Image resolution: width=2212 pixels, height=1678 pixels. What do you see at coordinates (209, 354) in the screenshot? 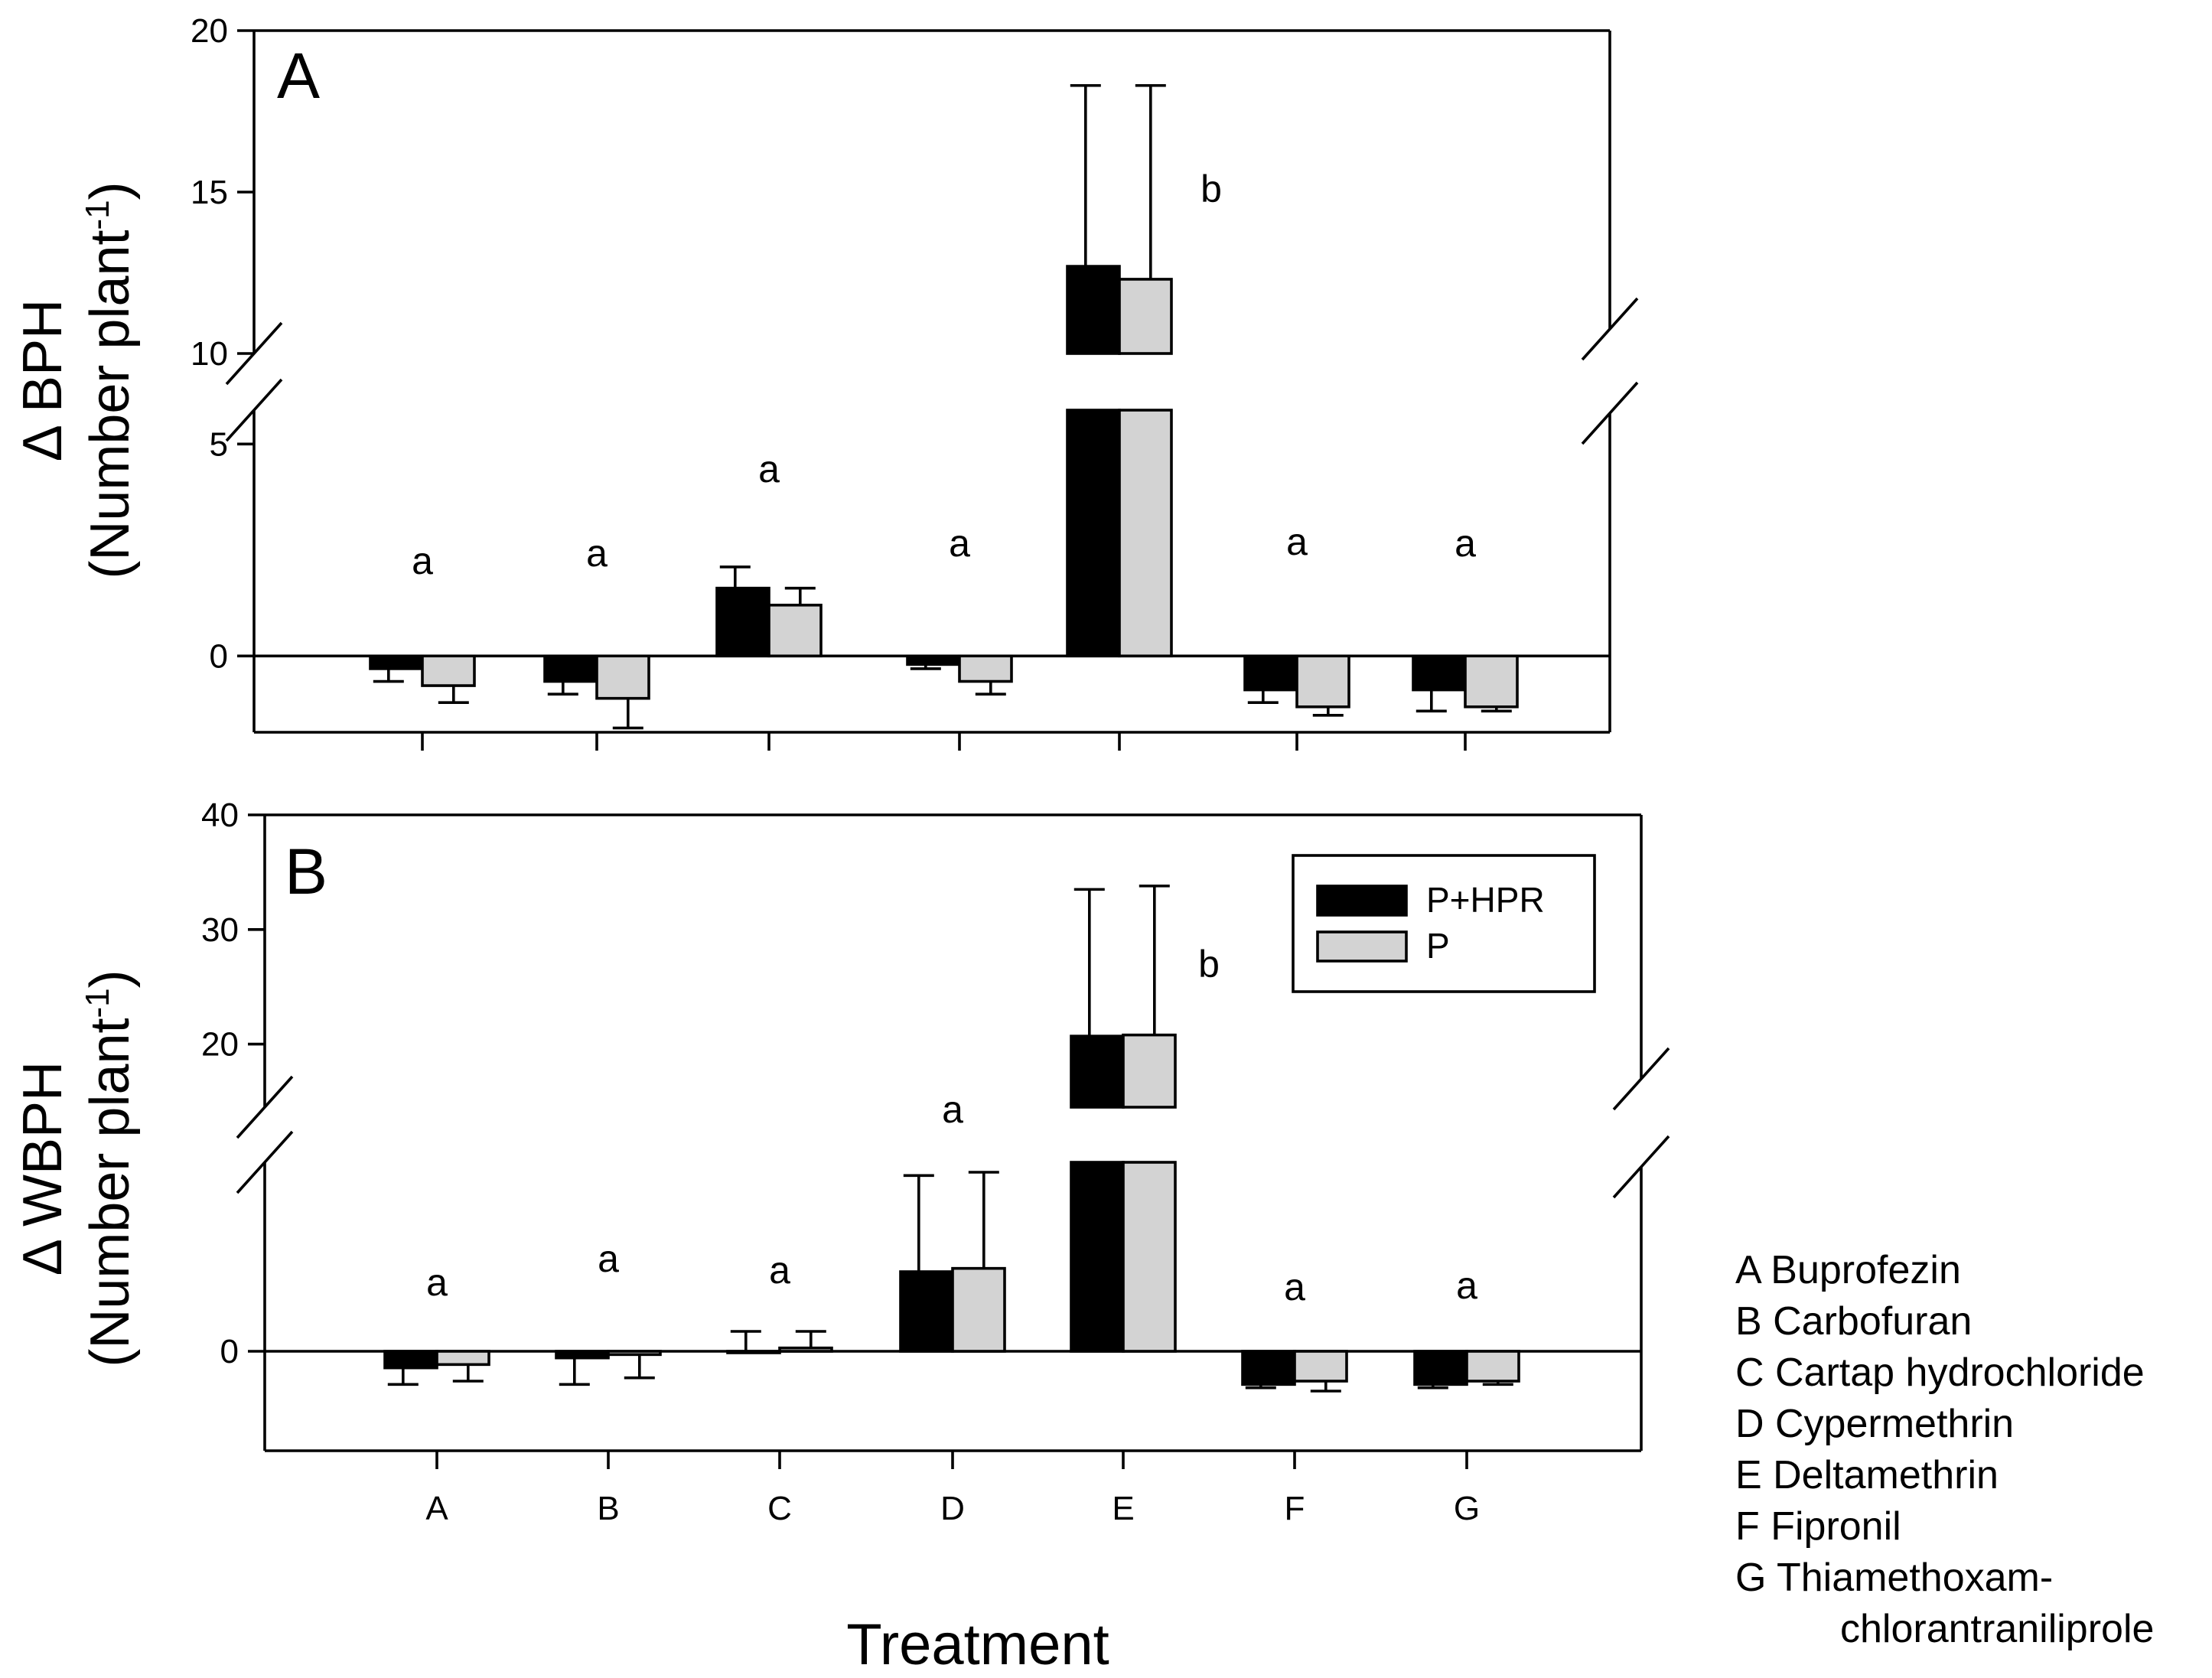
I see `panel-a-y-tick-label: 10` at bounding box center [209, 354].